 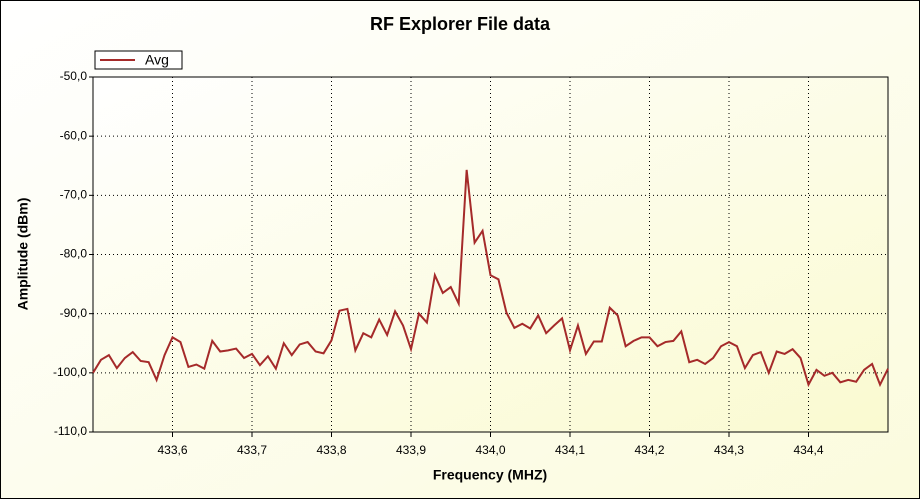 I want to click on x-tick-label: 434,0, so click(x=490, y=450).